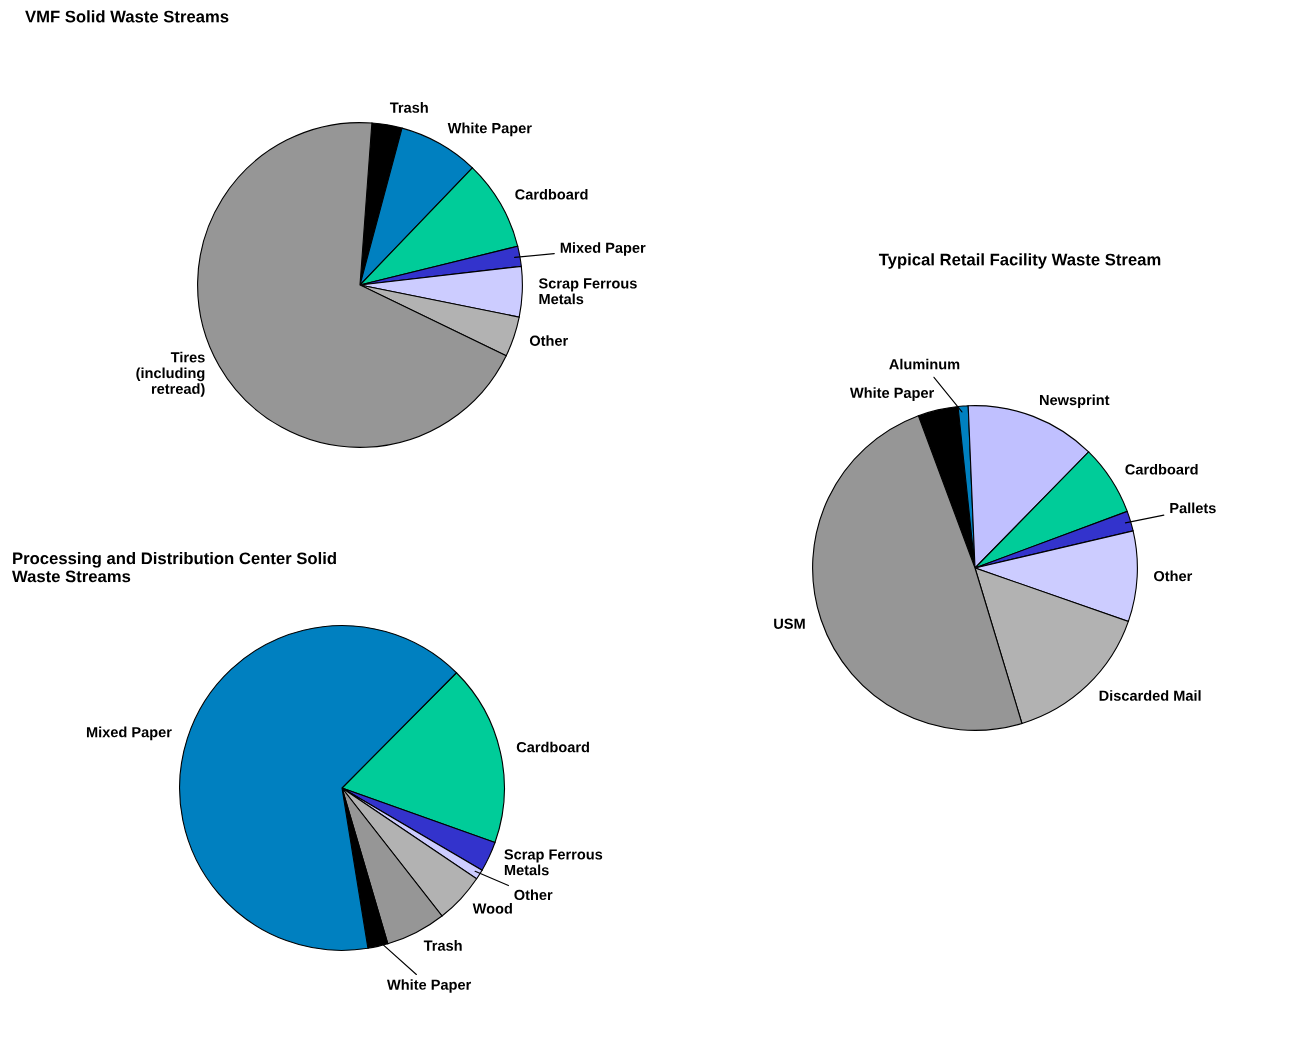  Describe the element at coordinates (170, 374) in the screenshot. I see `slice-label: Tires (including retread)` at that location.